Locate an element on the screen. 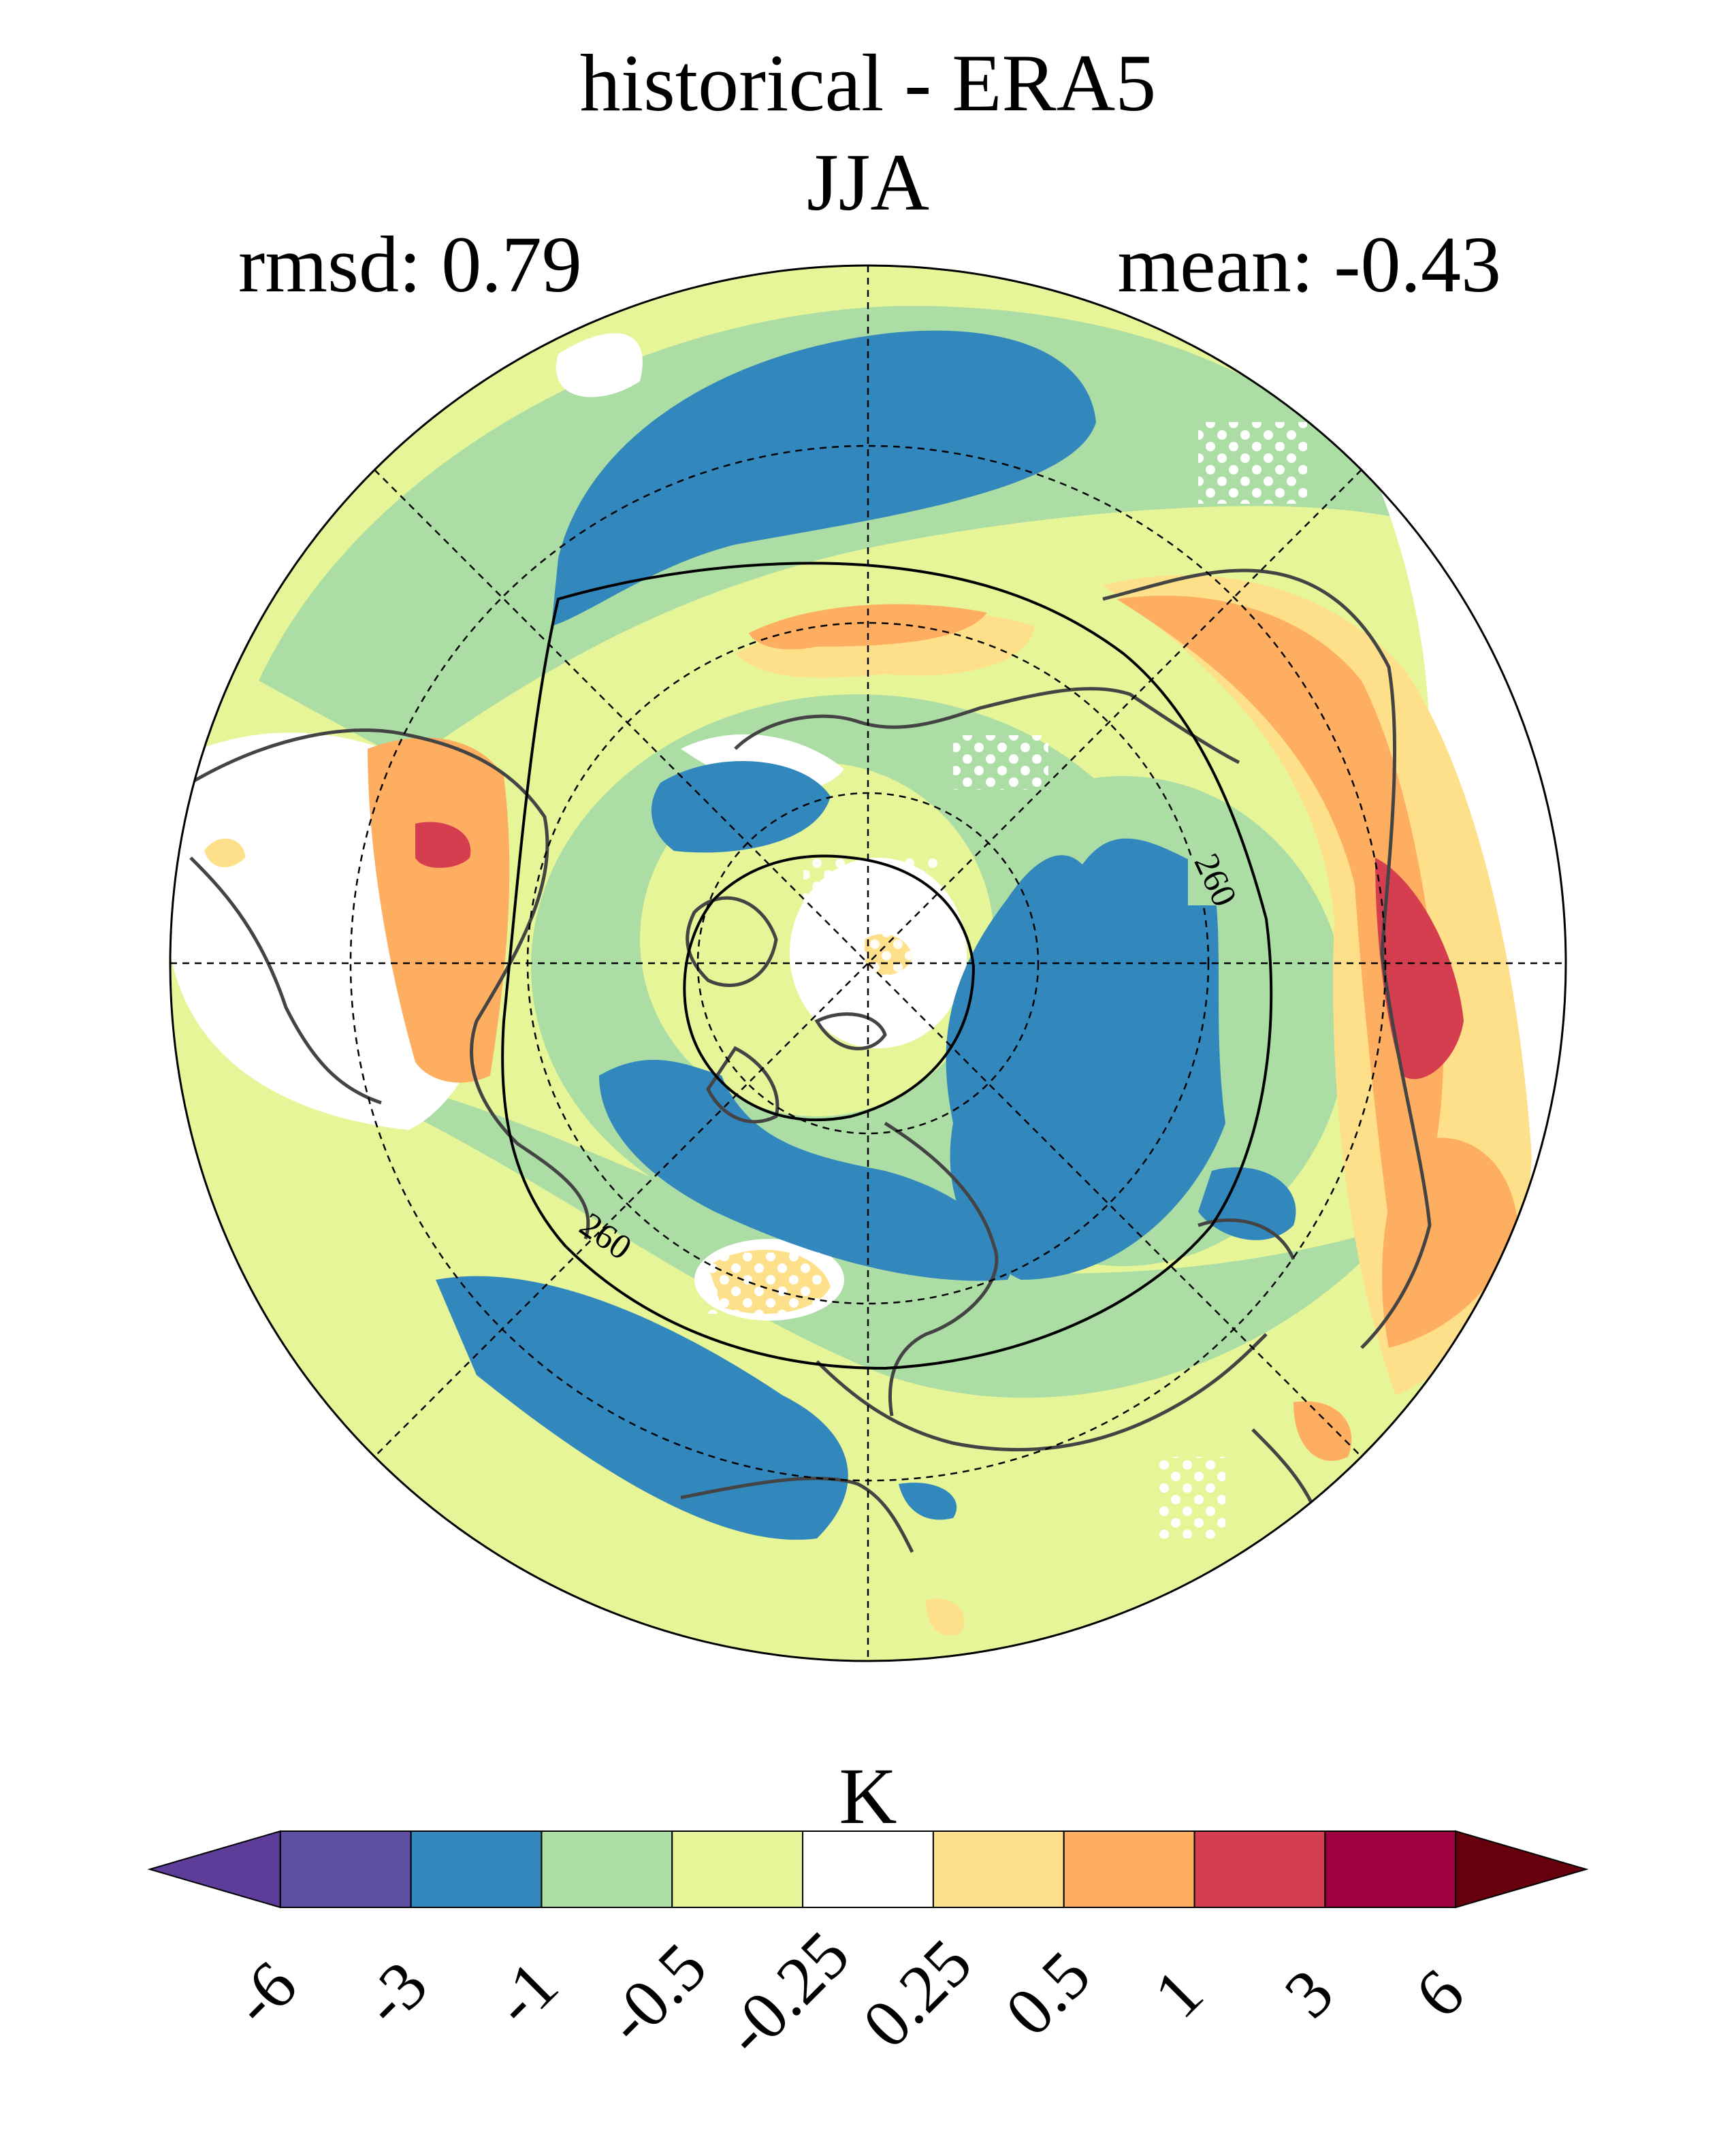  colorbar-tick-label: -6 is located at coordinates (263, 1993).